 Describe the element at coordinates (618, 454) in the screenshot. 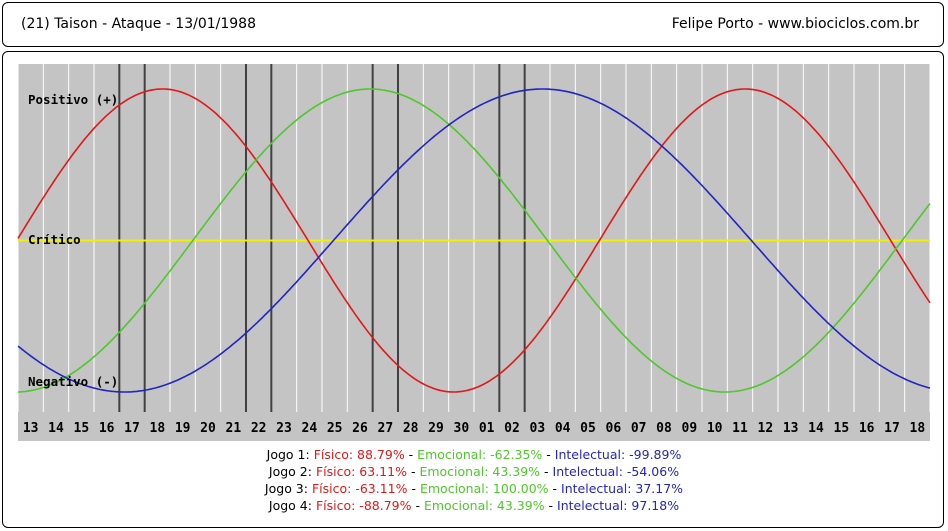

I see `legend-intelectual: Intelectual: -99.89%` at that location.